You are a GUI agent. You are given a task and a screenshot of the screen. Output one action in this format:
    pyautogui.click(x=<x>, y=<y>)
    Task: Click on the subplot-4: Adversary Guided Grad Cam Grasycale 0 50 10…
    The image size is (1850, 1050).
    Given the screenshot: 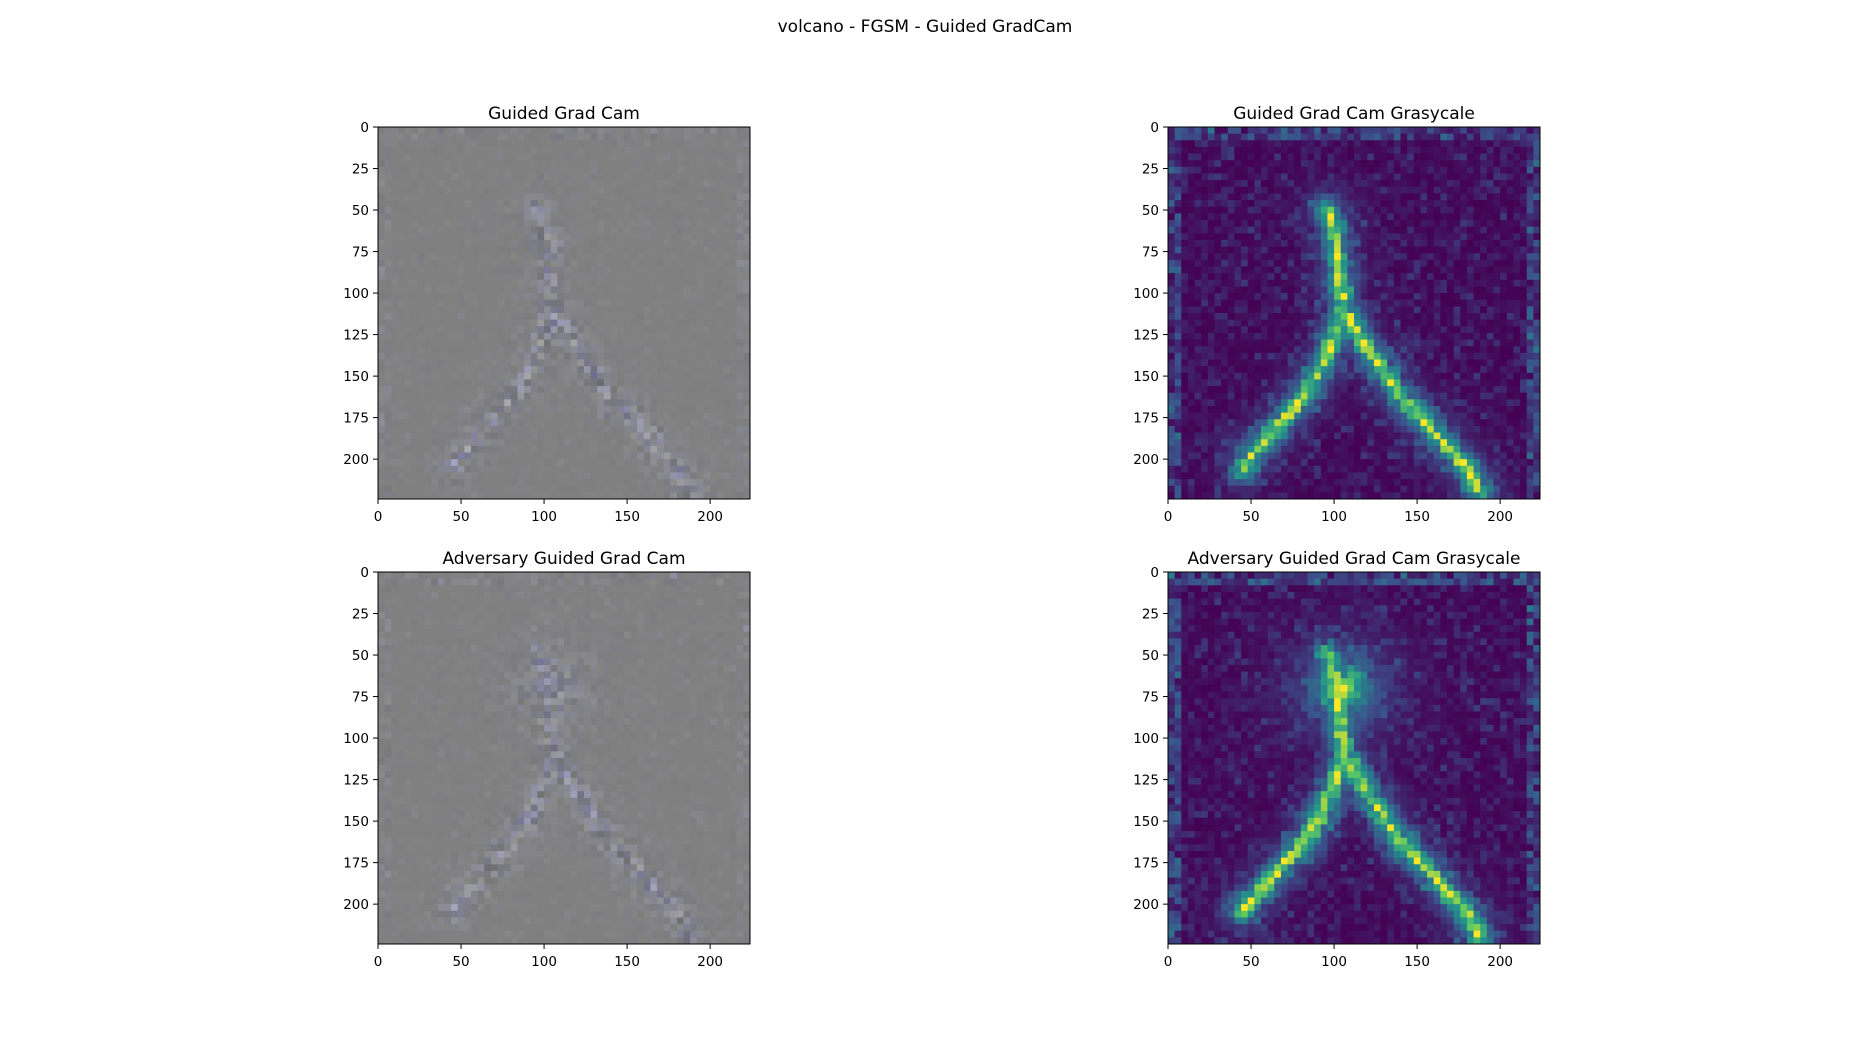 What is the action you would take?
    pyautogui.click(x=1337, y=759)
    